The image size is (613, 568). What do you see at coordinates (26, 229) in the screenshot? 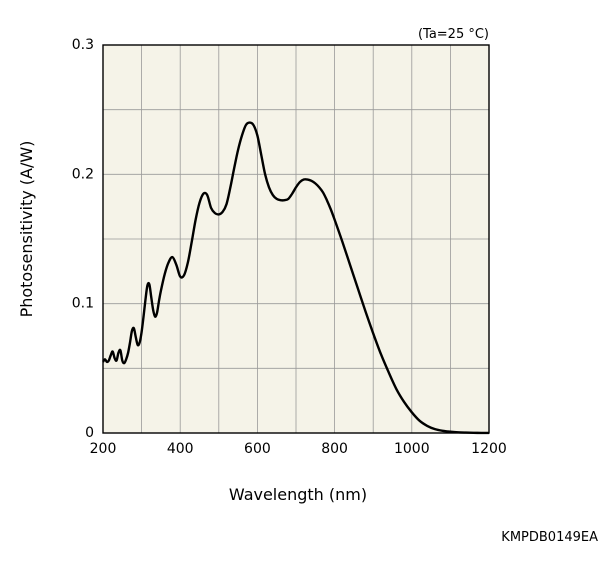
I see `y-axis-title: Photosensitivity (A/W)` at bounding box center [26, 229].